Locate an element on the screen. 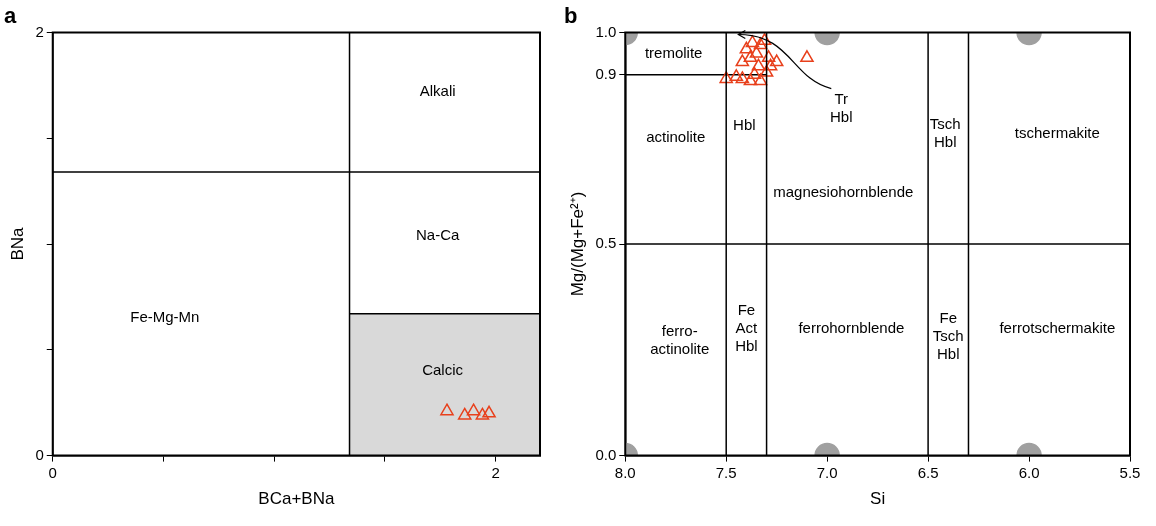 The height and width of the screenshot is (526, 1156). x-tick-label: 0 is located at coordinates (52, 472).